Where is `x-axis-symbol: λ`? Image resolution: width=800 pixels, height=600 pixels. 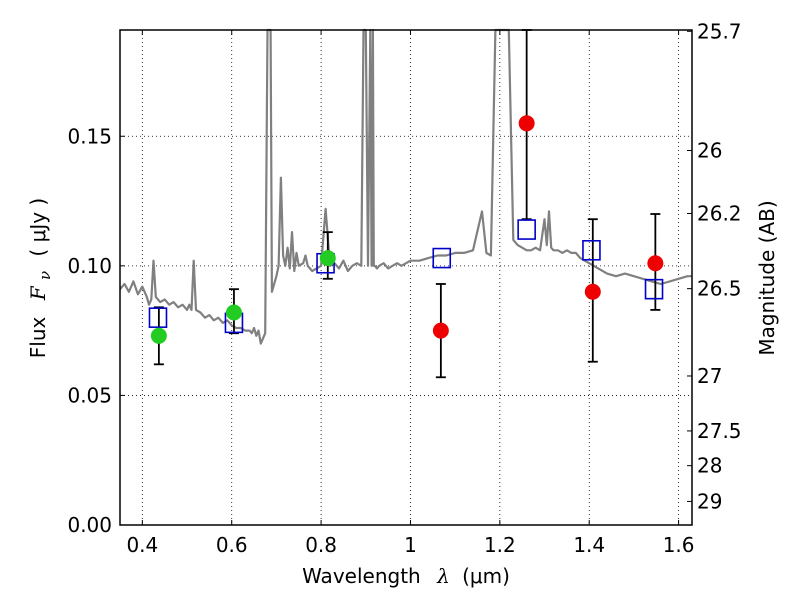
x-axis-symbol: λ is located at coordinates (443, 576).